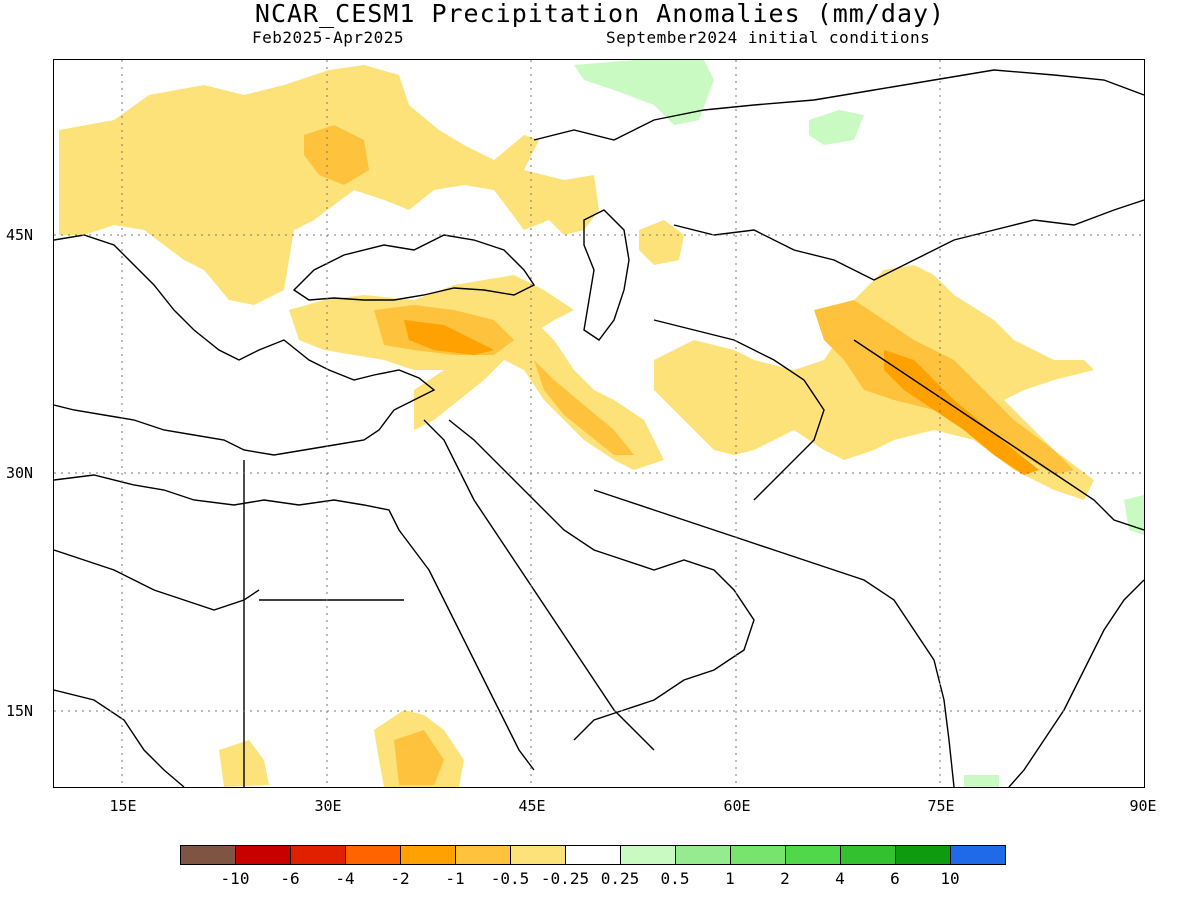 This screenshot has width=1200, height=900. I want to click on colorbar-label: -10, so click(235, 878).